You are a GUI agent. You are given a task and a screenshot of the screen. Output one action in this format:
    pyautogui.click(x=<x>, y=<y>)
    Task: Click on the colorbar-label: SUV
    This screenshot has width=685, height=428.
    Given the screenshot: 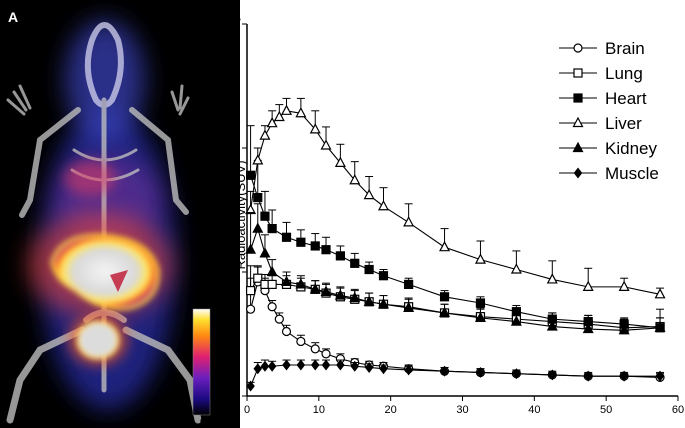 What is the action you would take?
    pyautogui.click(x=224, y=362)
    